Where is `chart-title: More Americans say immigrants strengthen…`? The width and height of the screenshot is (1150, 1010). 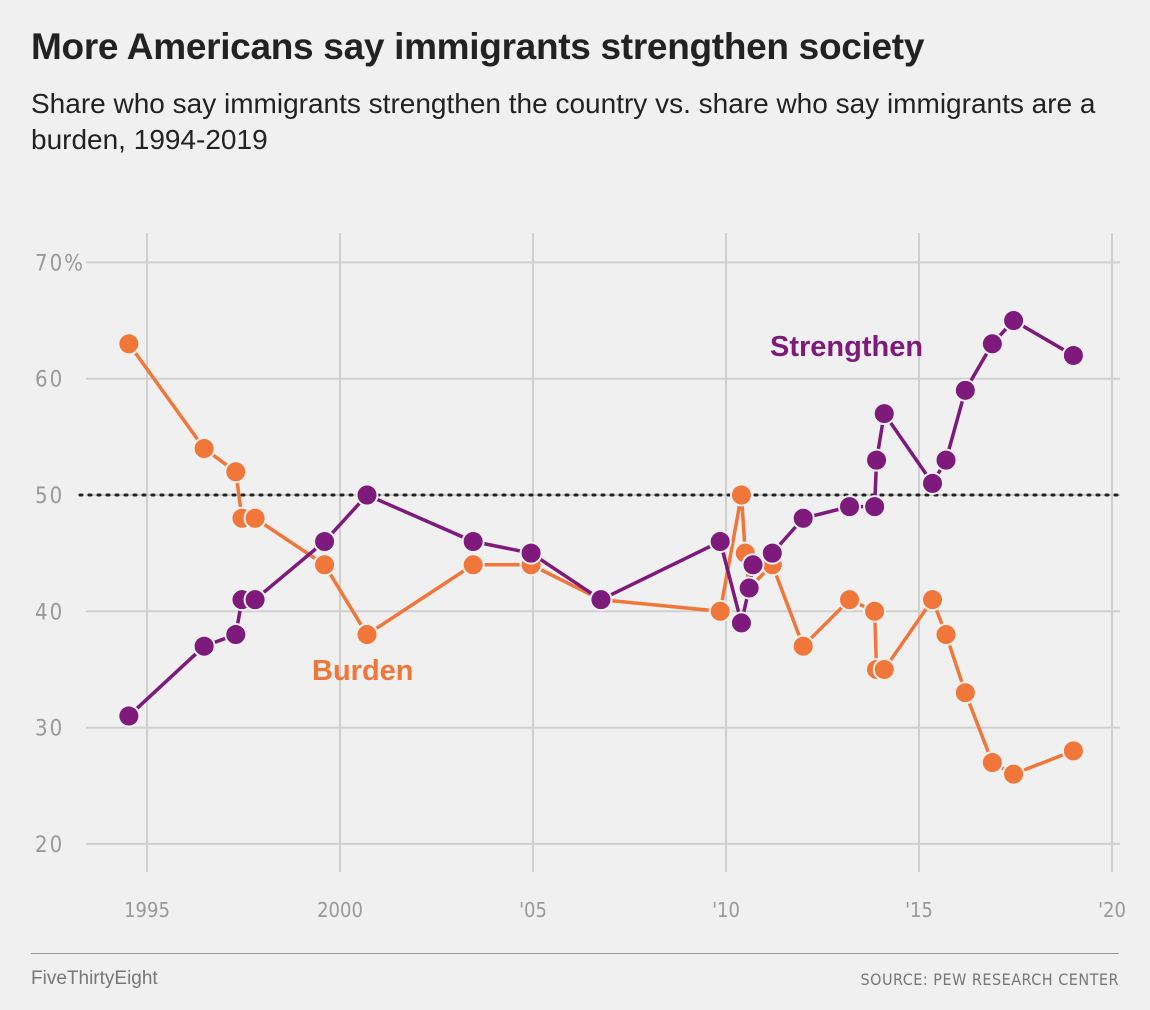
chart-title: More Americans say immigrants strengthen… is located at coordinates (478, 46).